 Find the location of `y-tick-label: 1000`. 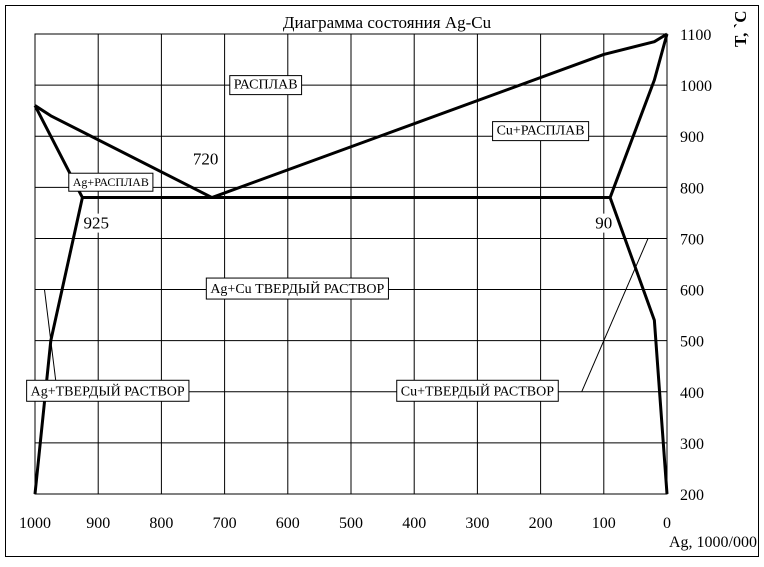

y-tick-label: 1000 is located at coordinates (696, 86).